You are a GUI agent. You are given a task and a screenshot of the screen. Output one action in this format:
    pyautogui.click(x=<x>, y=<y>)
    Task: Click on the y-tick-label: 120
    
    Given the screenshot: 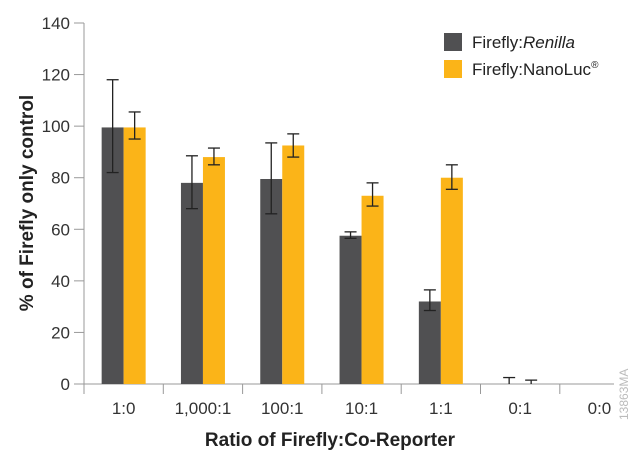 What is the action you would take?
    pyautogui.click(x=56, y=75)
    